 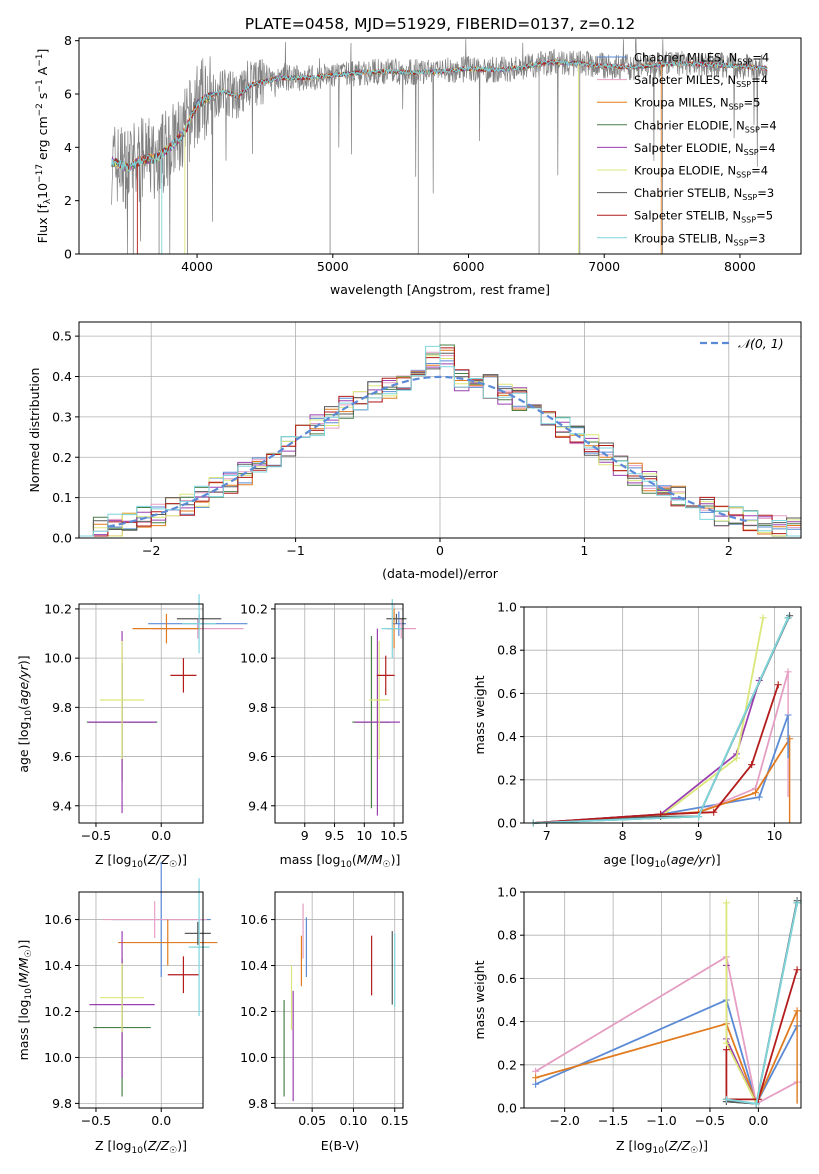 What do you see at coordinates (68, 147) in the screenshot?
I see `y-tick-label: 4` at bounding box center [68, 147].